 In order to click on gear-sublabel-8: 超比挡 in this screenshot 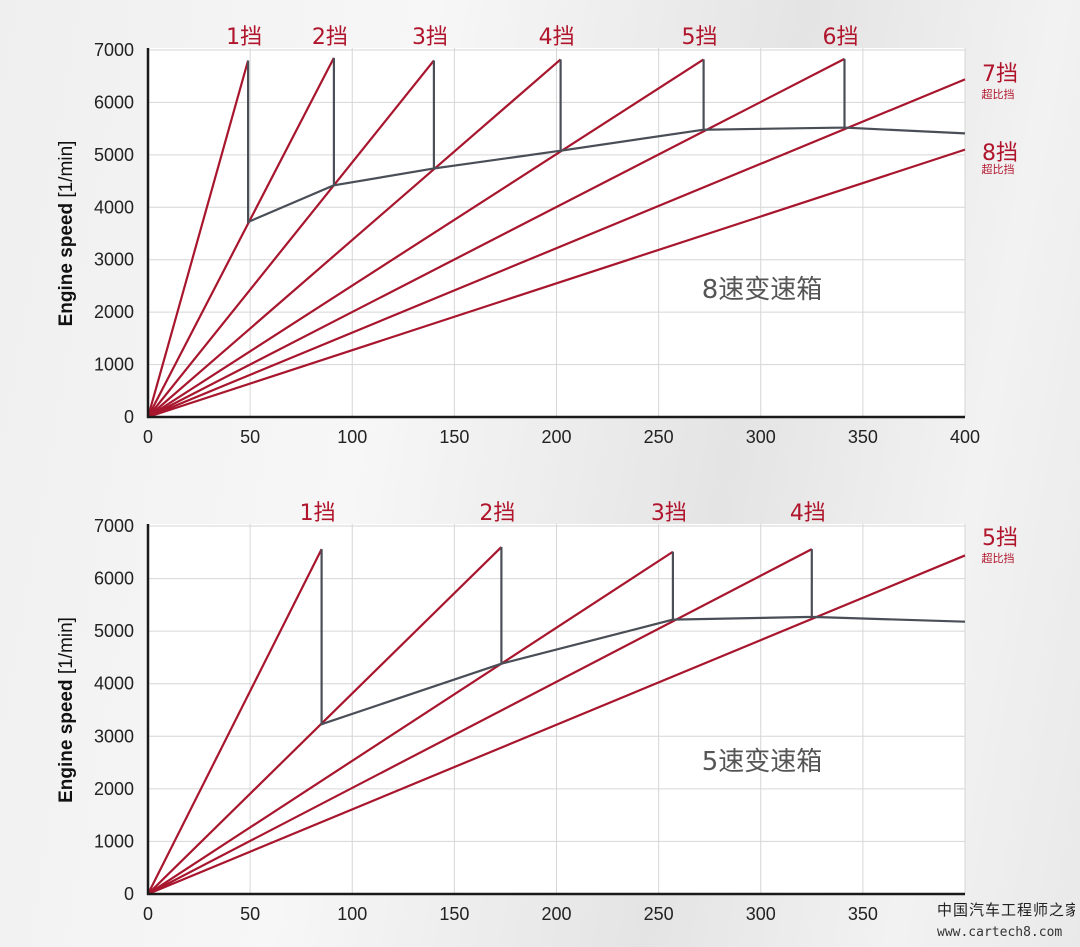, I will do `click(998, 169)`.